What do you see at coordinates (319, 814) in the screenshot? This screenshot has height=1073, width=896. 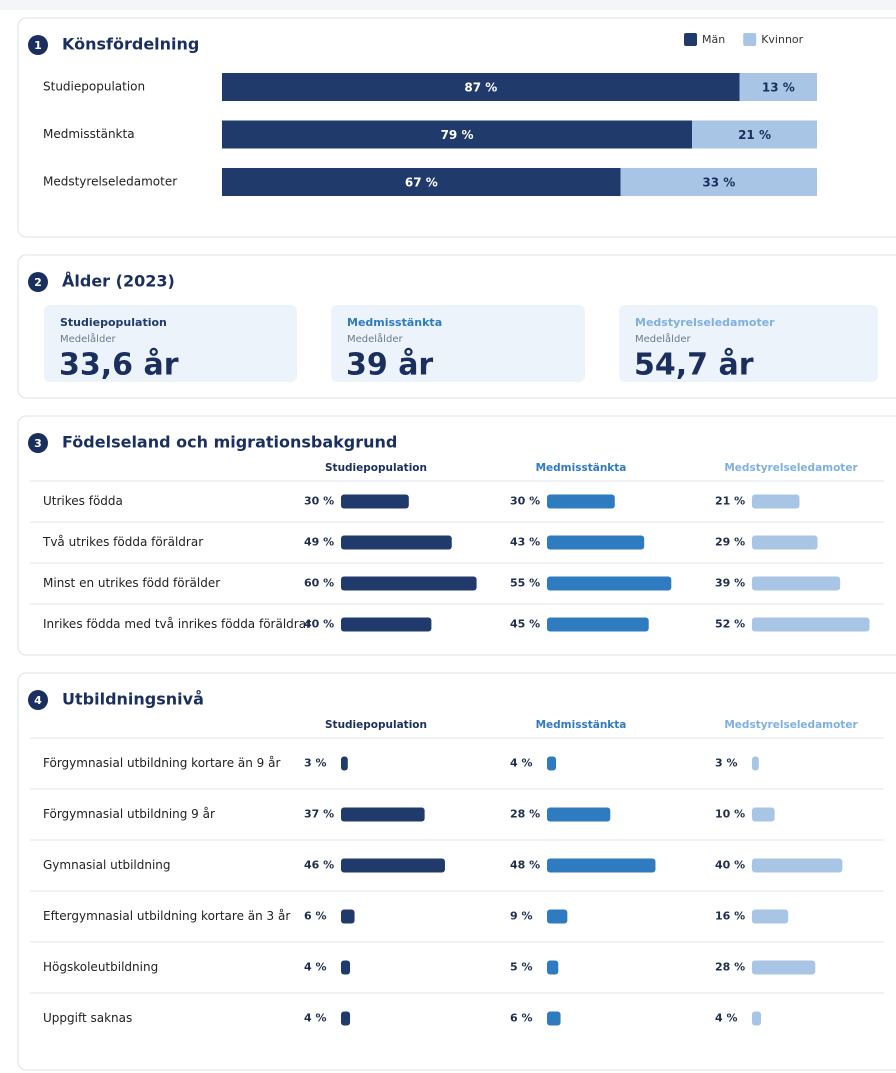 I see `value-label: 37 %` at bounding box center [319, 814].